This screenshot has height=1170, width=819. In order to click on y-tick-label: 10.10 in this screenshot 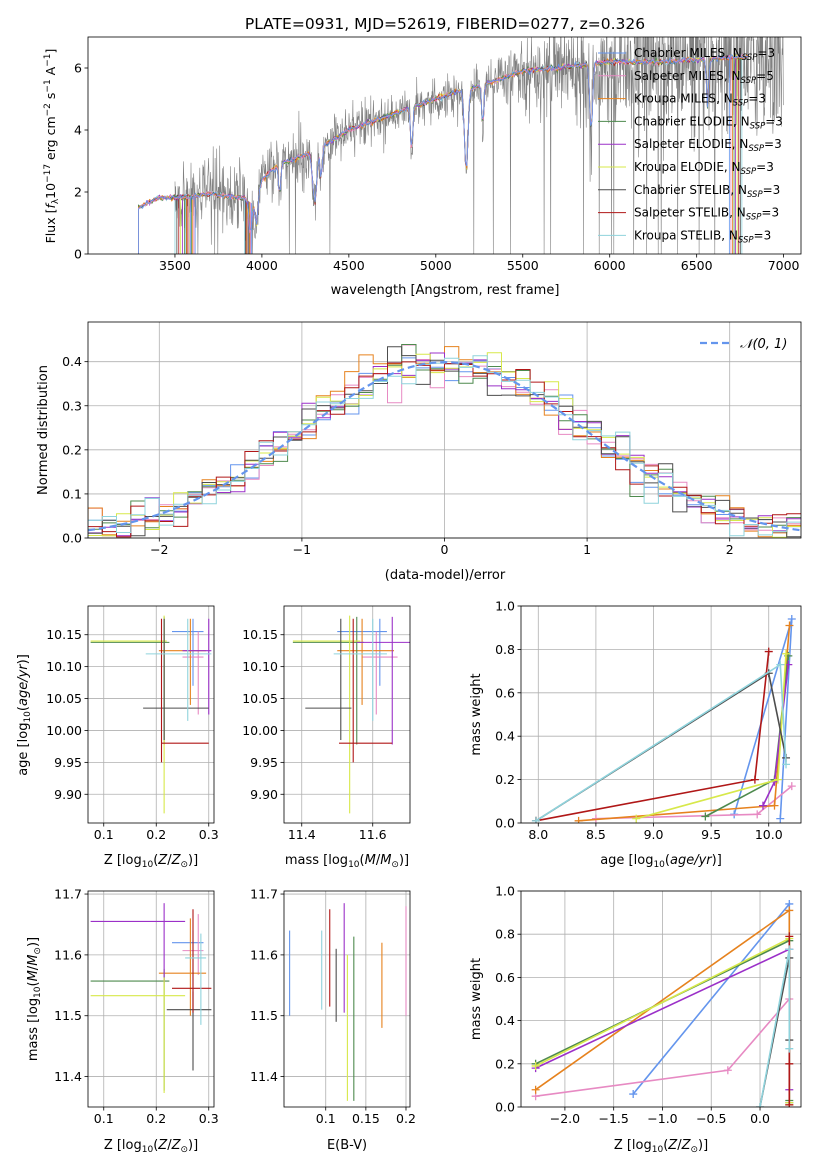, I will do `click(64, 666)`.